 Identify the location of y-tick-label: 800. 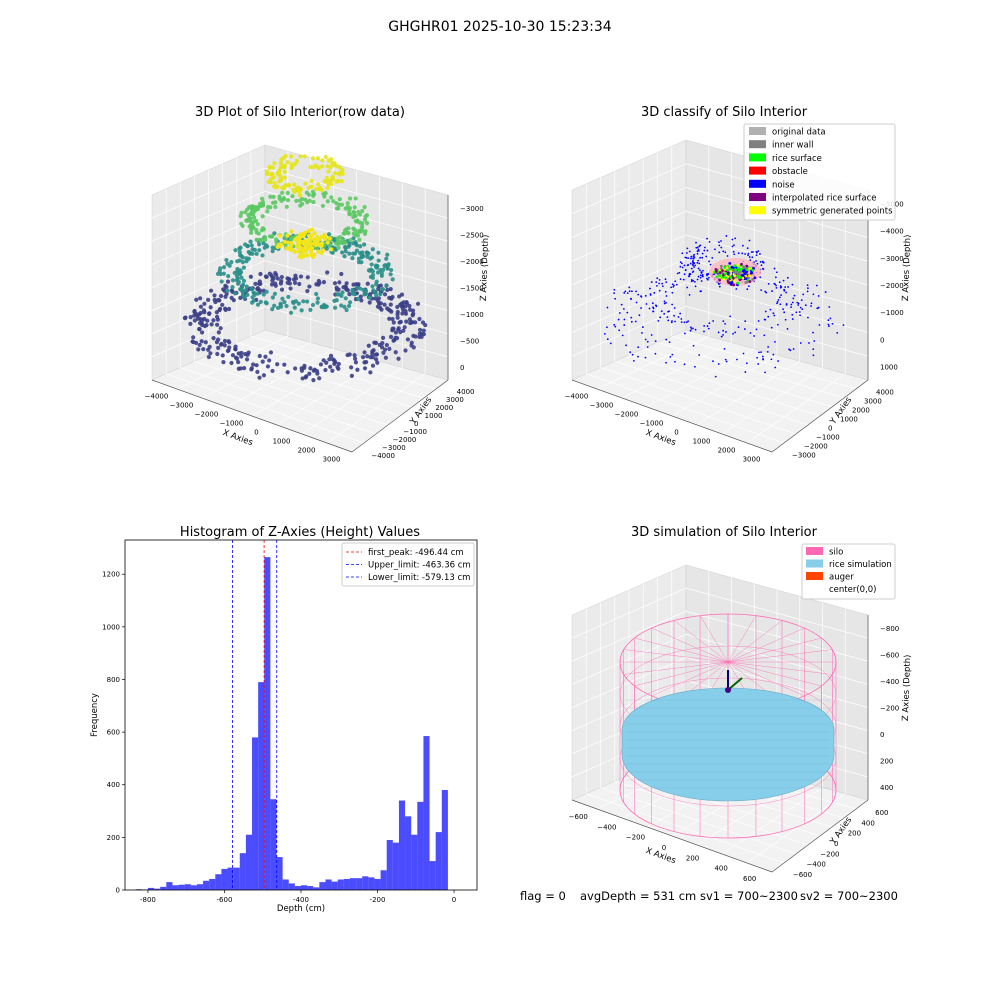
(113, 680).